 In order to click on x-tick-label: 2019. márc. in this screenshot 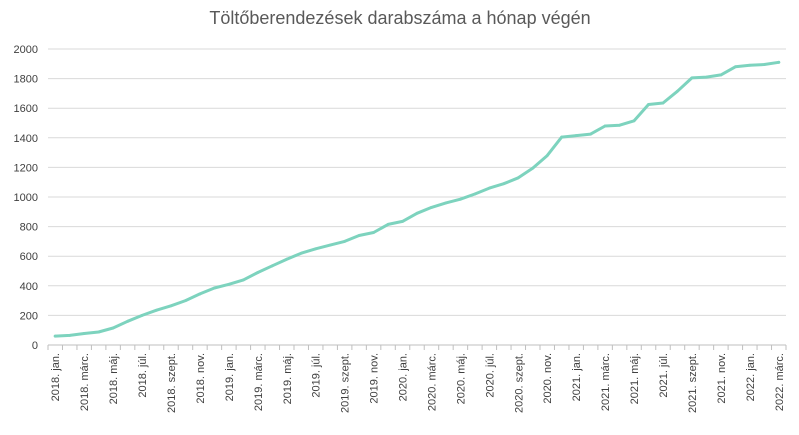, I will do `click(259, 382)`.